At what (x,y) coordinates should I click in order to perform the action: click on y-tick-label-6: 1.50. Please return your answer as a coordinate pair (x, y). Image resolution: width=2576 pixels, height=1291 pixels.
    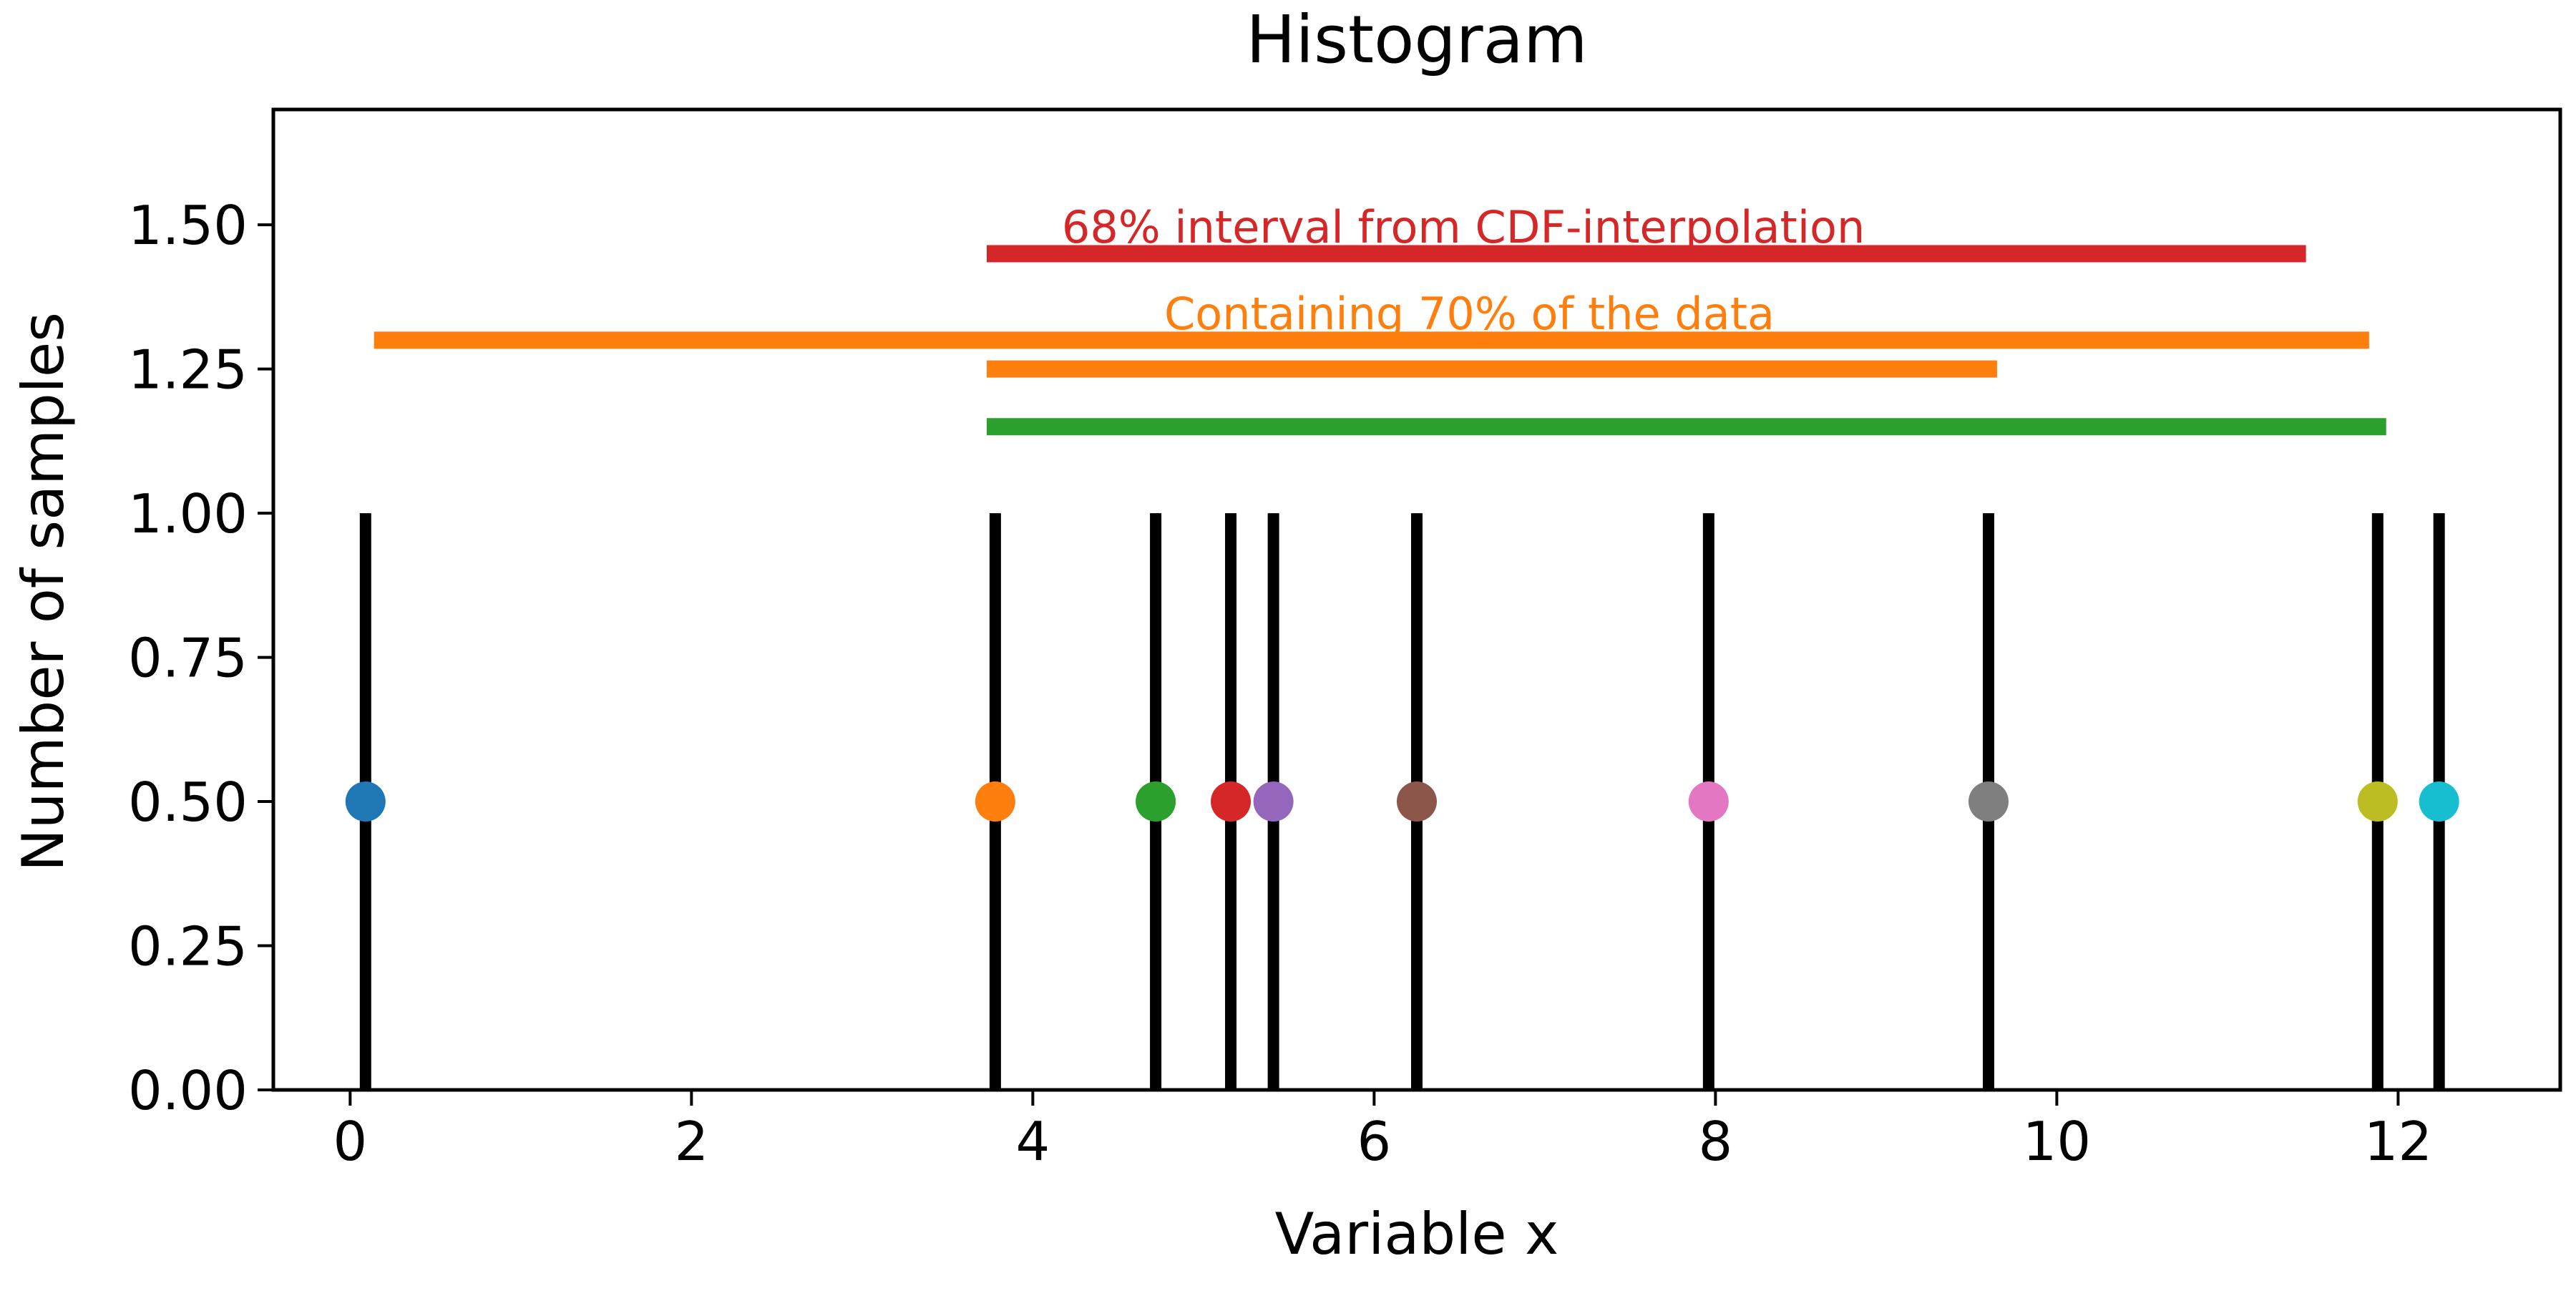
    Looking at the image, I should click on (188, 225).